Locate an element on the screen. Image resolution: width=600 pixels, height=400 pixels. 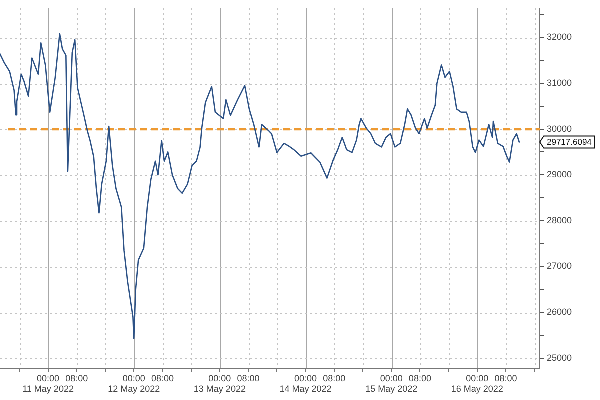
y-tick-label: 29000 is located at coordinates (559, 175).